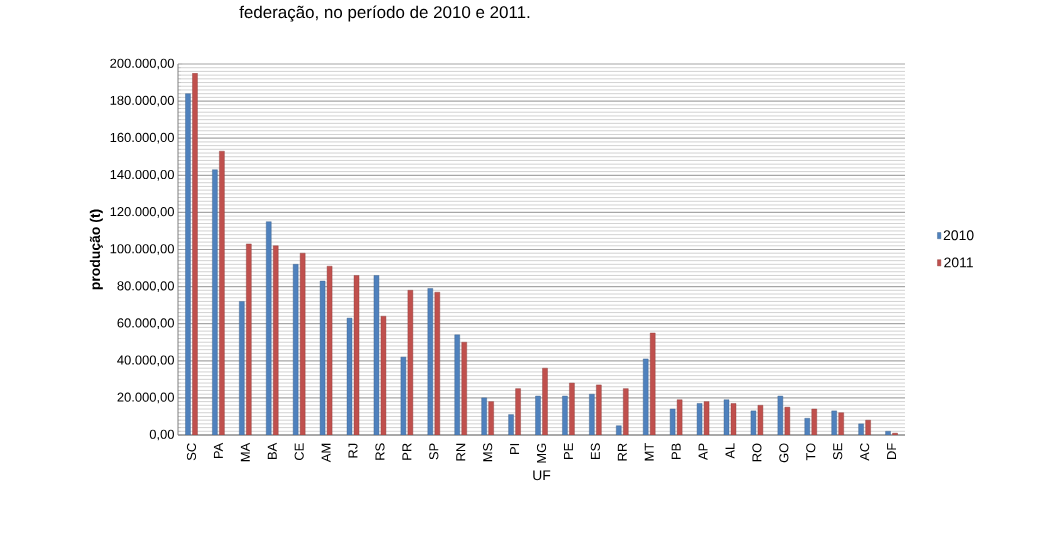 Image resolution: width=1040 pixels, height=558 pixels. I want to click on x-tick-label: RN, so click(461, 452).